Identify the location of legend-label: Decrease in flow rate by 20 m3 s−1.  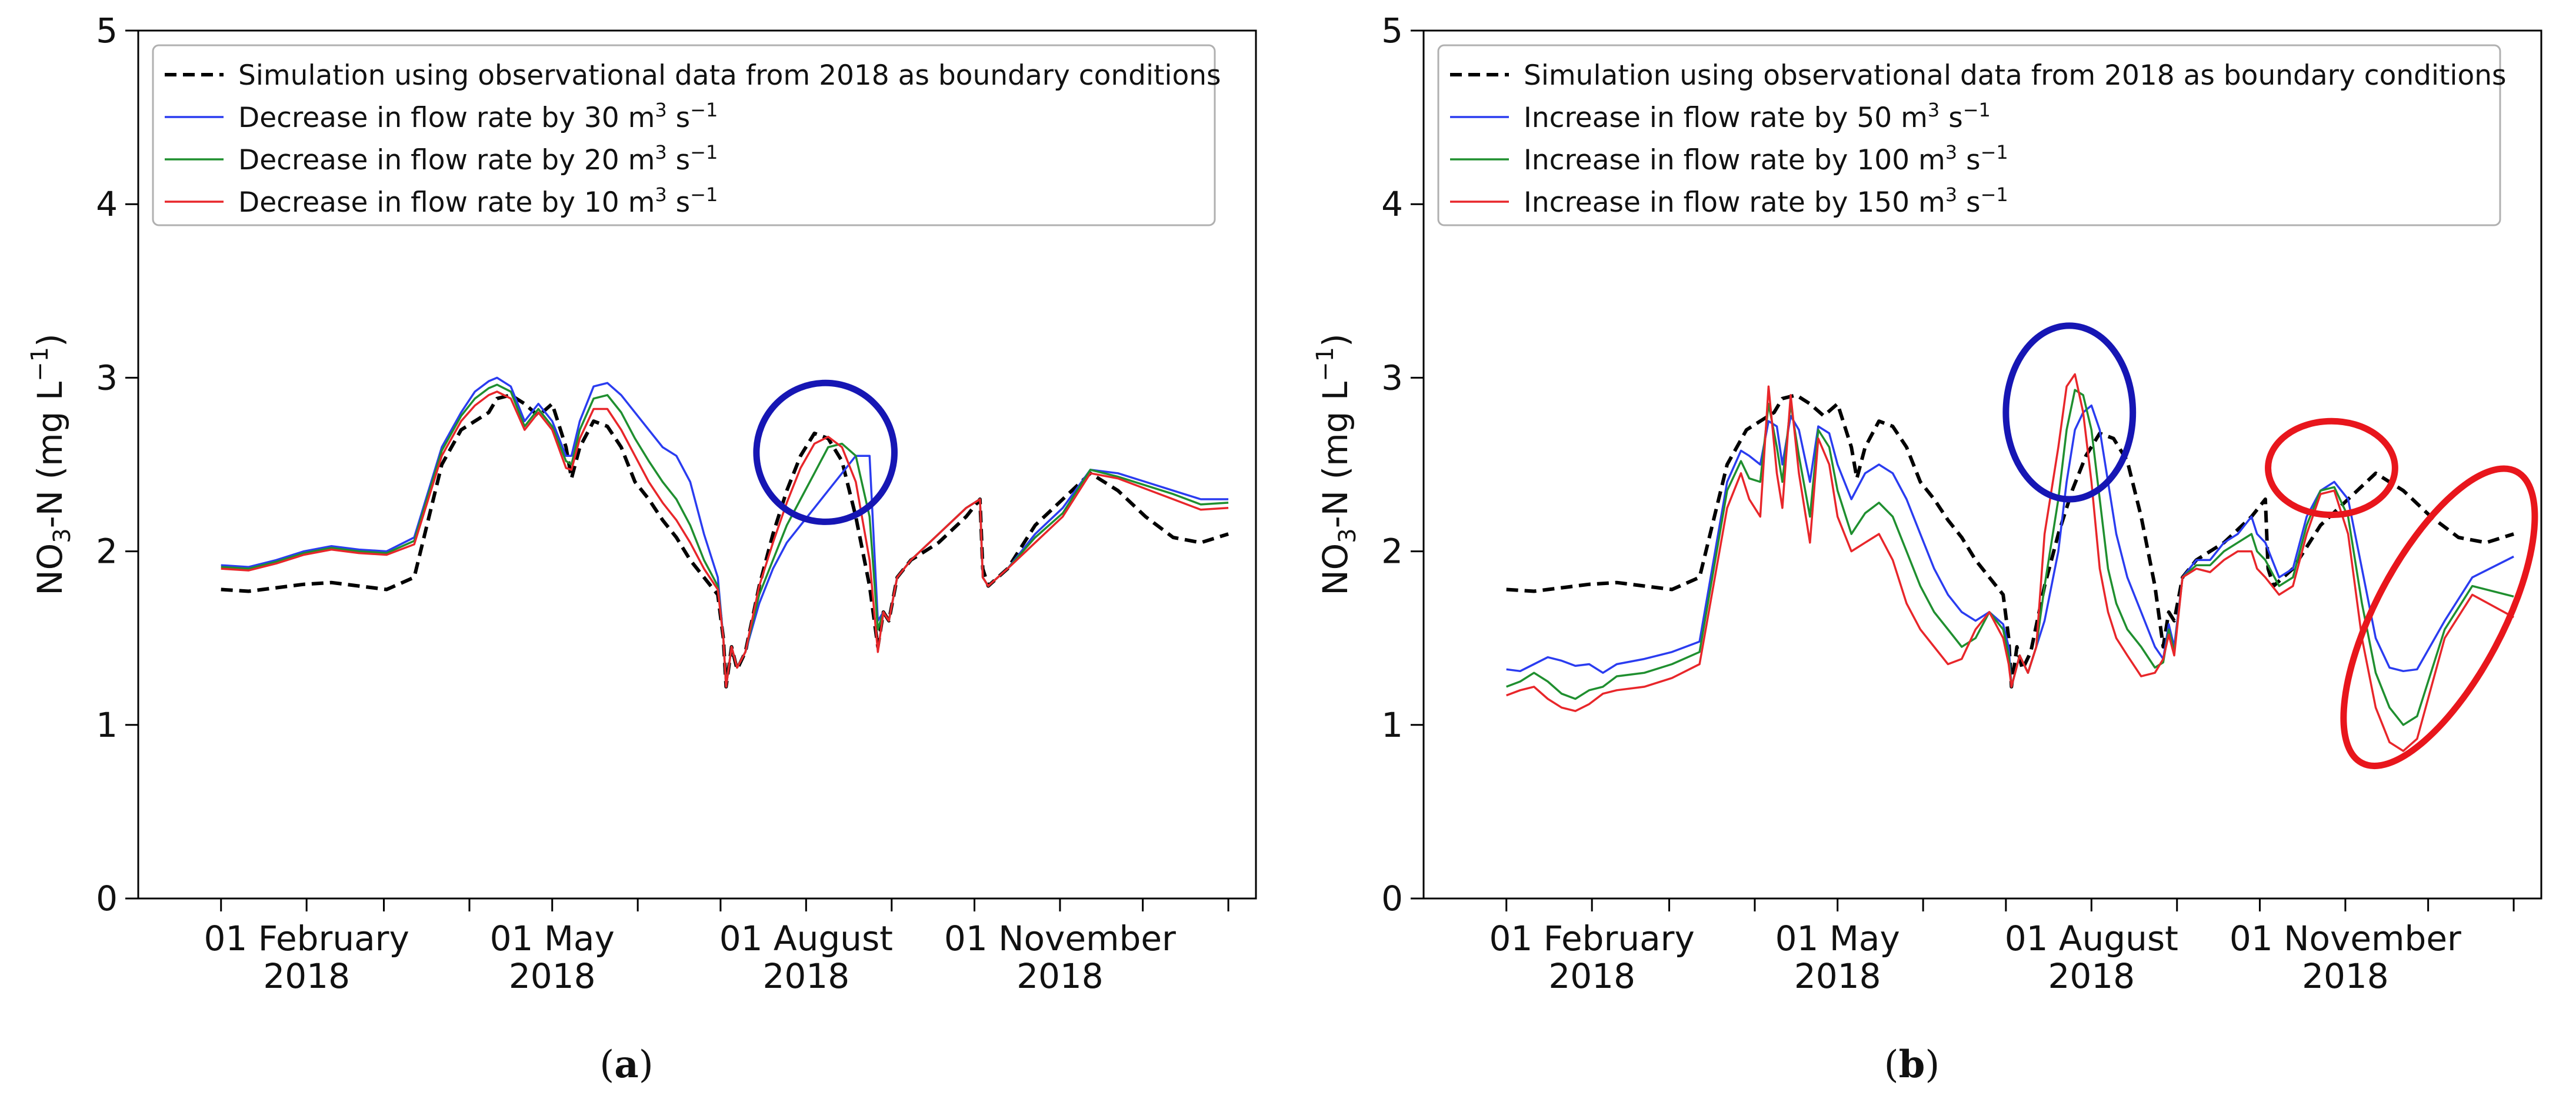
(478, 158).